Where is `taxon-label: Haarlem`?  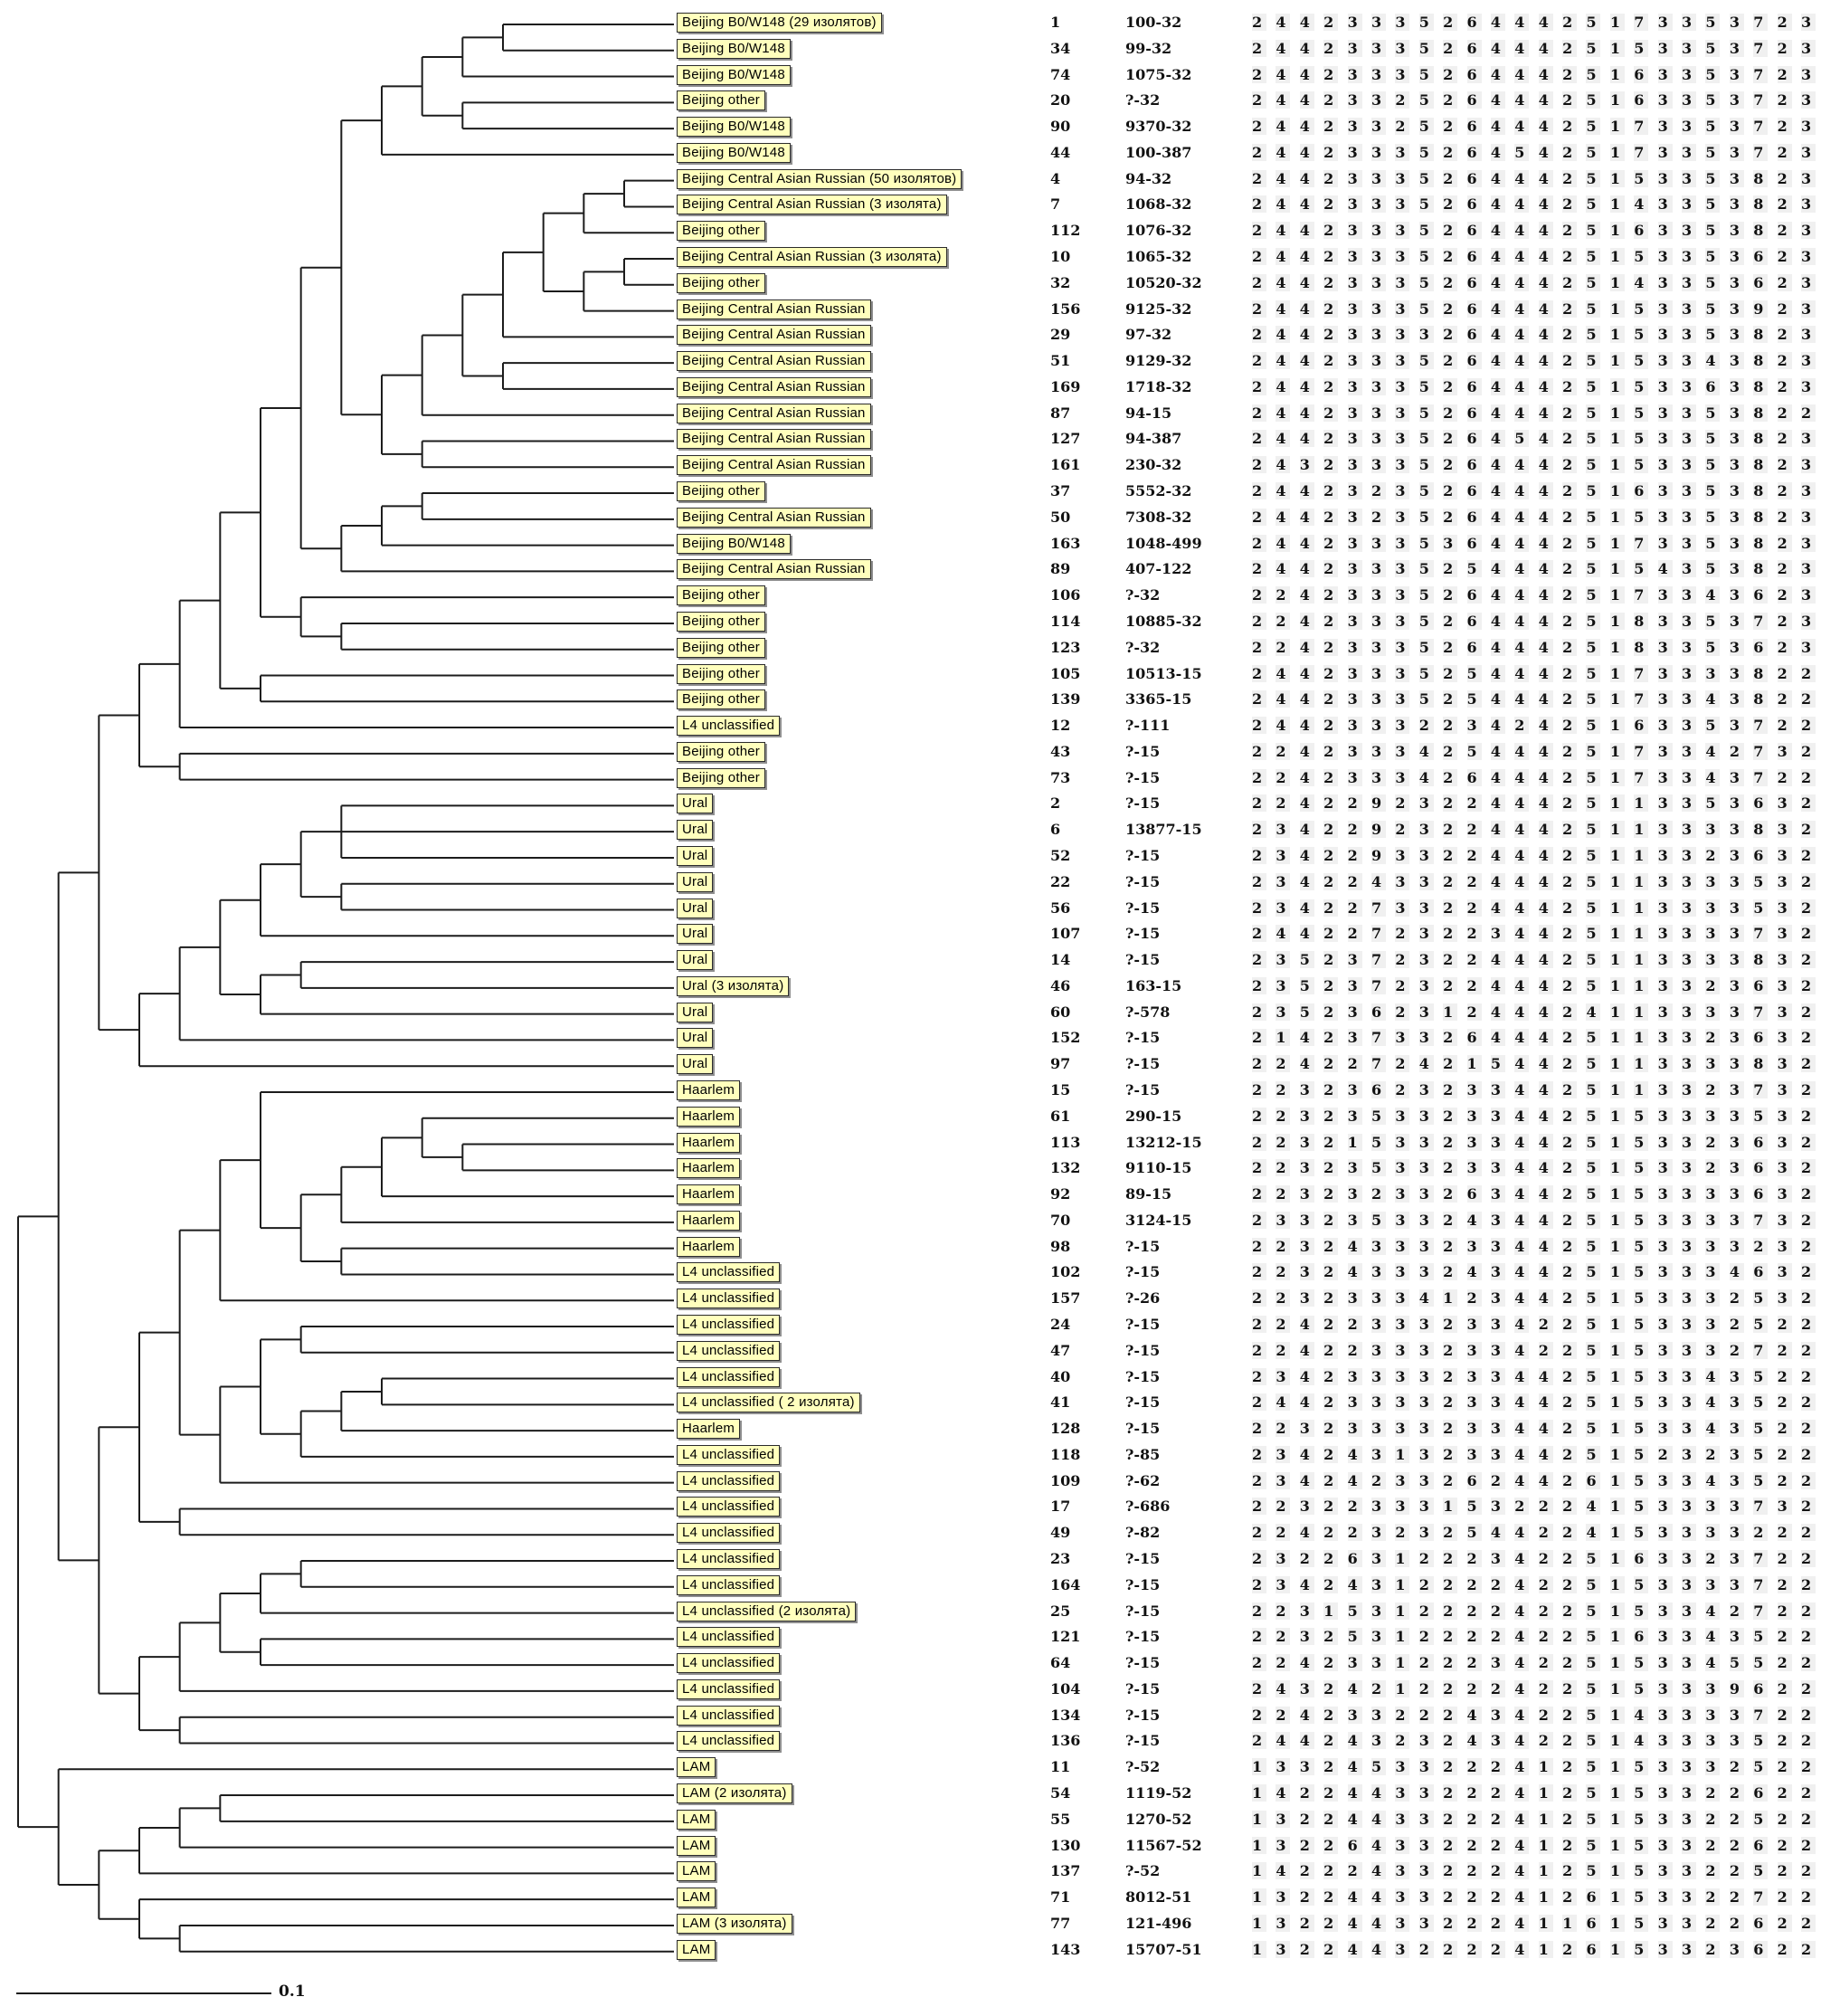
taxon-label: Haarlem is located at coordinates (709, 1195).